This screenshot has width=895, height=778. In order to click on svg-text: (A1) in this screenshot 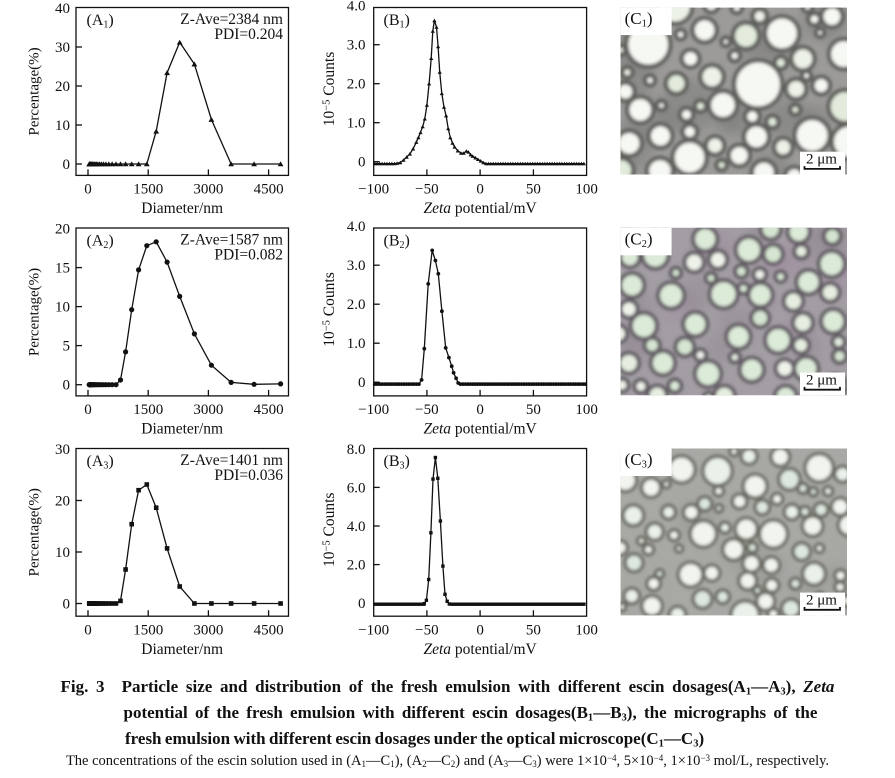, I will do `click(100, 21)`.